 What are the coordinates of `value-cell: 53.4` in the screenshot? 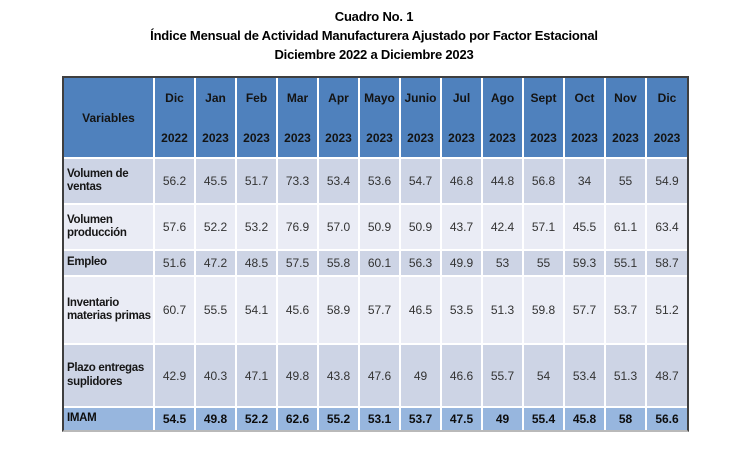 It's located at (585, 376).